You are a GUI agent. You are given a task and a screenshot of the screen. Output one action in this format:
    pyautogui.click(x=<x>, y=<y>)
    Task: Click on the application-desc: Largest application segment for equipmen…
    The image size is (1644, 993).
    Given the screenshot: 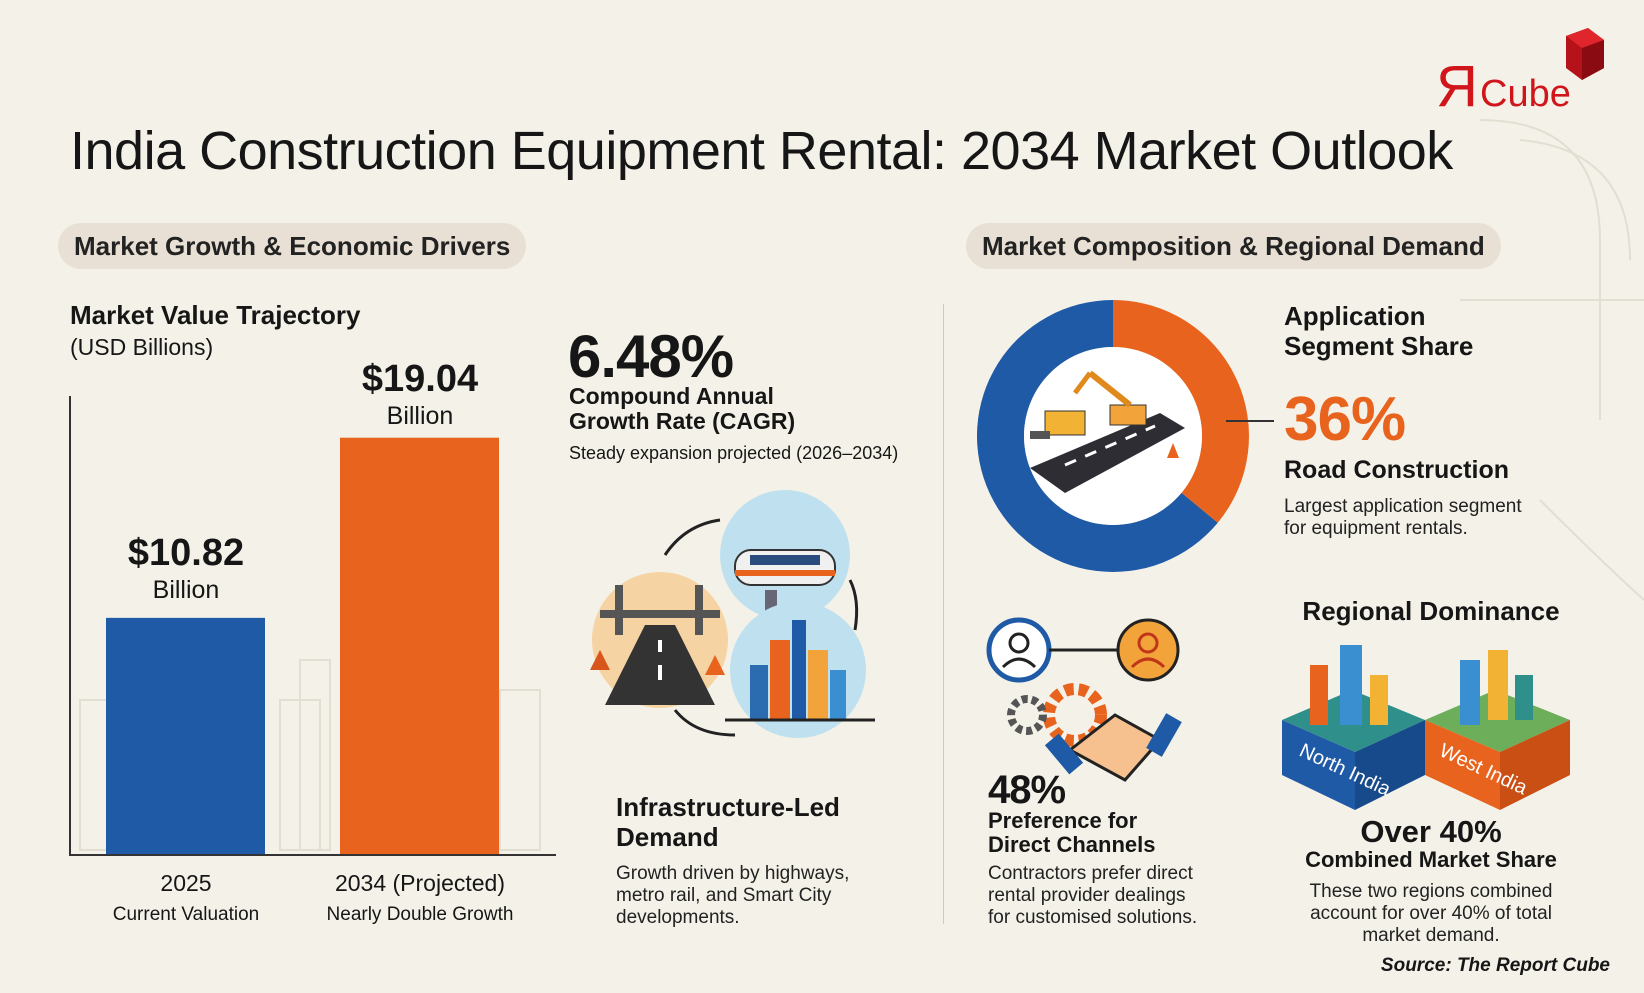 What is the action you would take?
    pyautogui.click(x=1403, y=518)
    